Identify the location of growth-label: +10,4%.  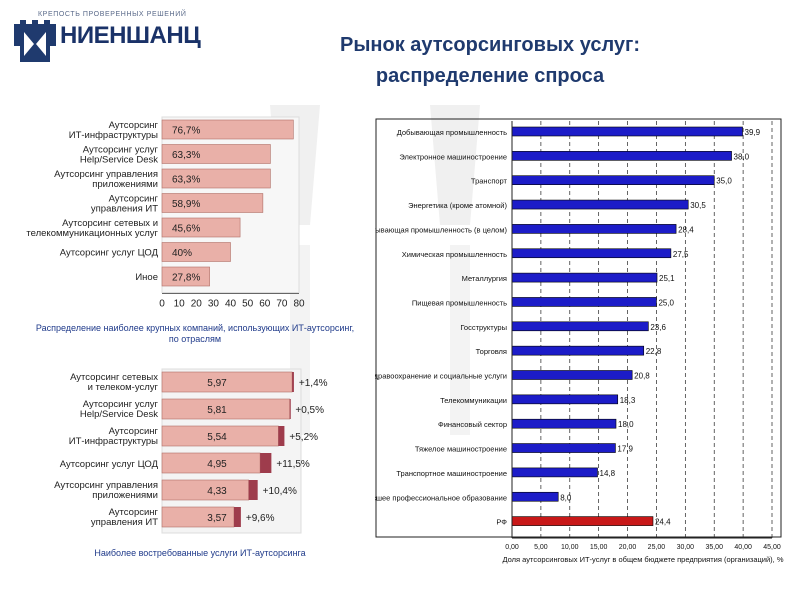
(280, 491).